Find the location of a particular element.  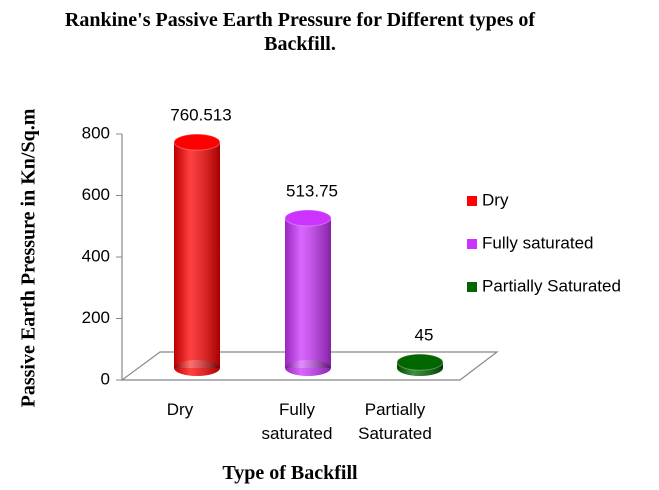

x-tick-label: Partially Saturated is located at coordinates (395, 421).